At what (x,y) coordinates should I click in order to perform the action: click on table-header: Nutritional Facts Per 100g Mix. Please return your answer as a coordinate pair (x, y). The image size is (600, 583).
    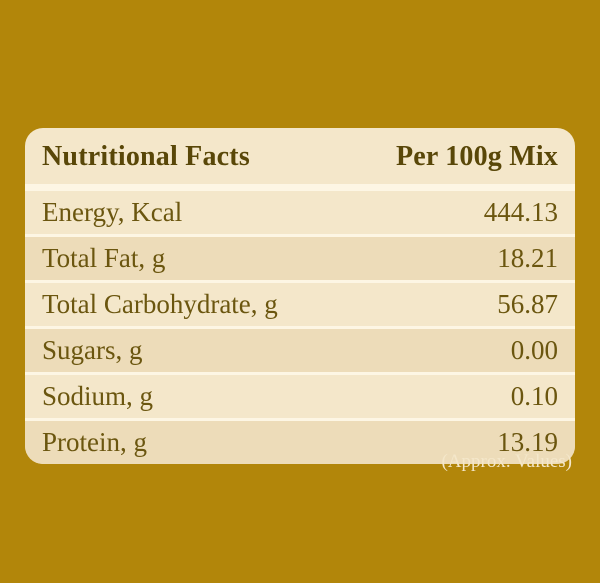
    Looking at the image, I should click on (300, 159).